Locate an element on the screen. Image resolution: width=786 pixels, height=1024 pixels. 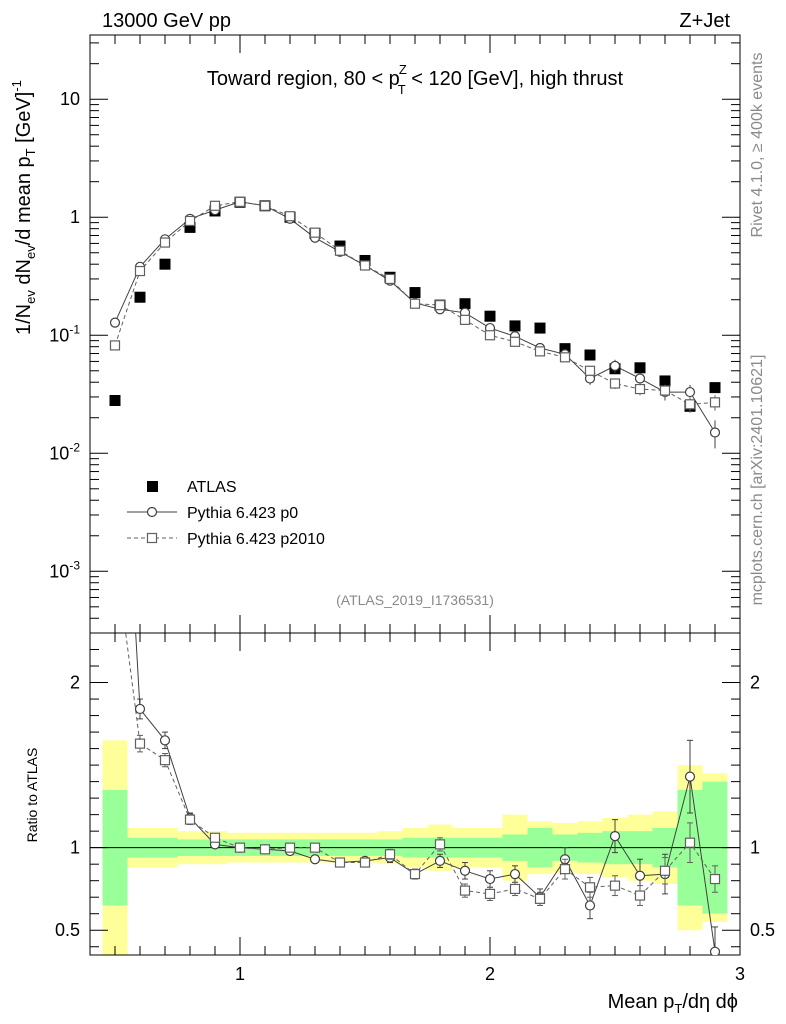
side-label-rivet: Rivet 4.1.0, ≥ 400k events is located at coordinates (757, 145).